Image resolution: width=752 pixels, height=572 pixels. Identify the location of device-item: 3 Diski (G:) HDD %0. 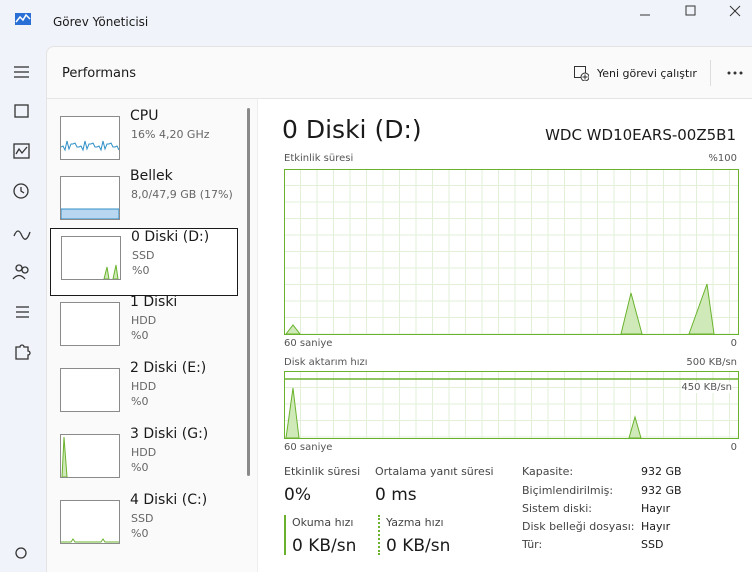
(143, 459).